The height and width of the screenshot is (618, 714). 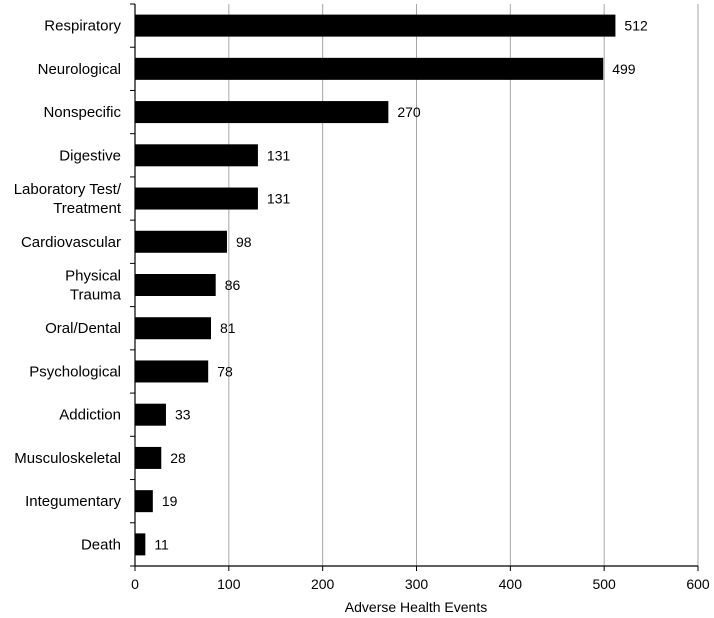 I want to click on category-label: Physical, so click(x=93, y=276).